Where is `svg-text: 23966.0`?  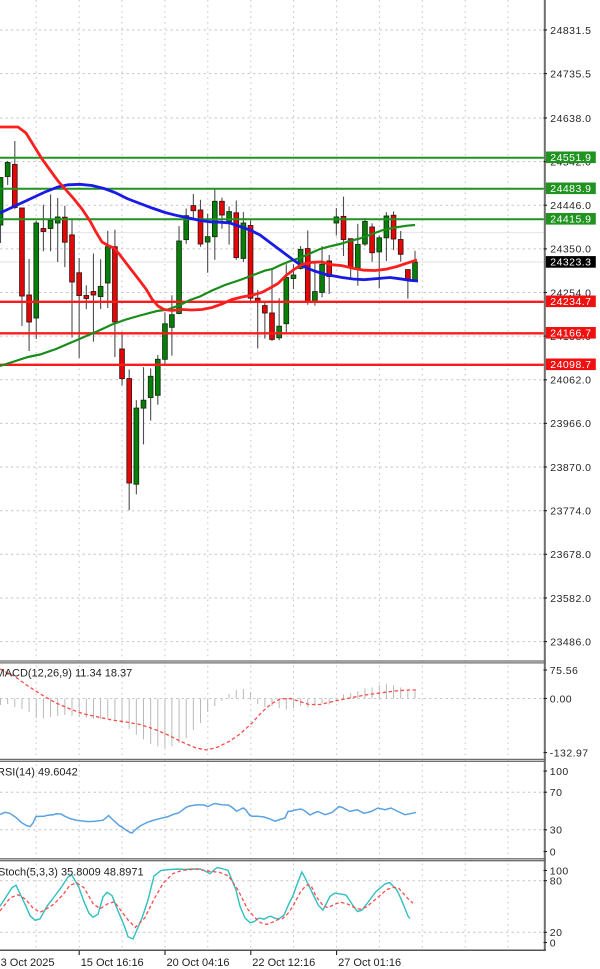 svg-text: 23966.0 is located at coordinates (570, 424).